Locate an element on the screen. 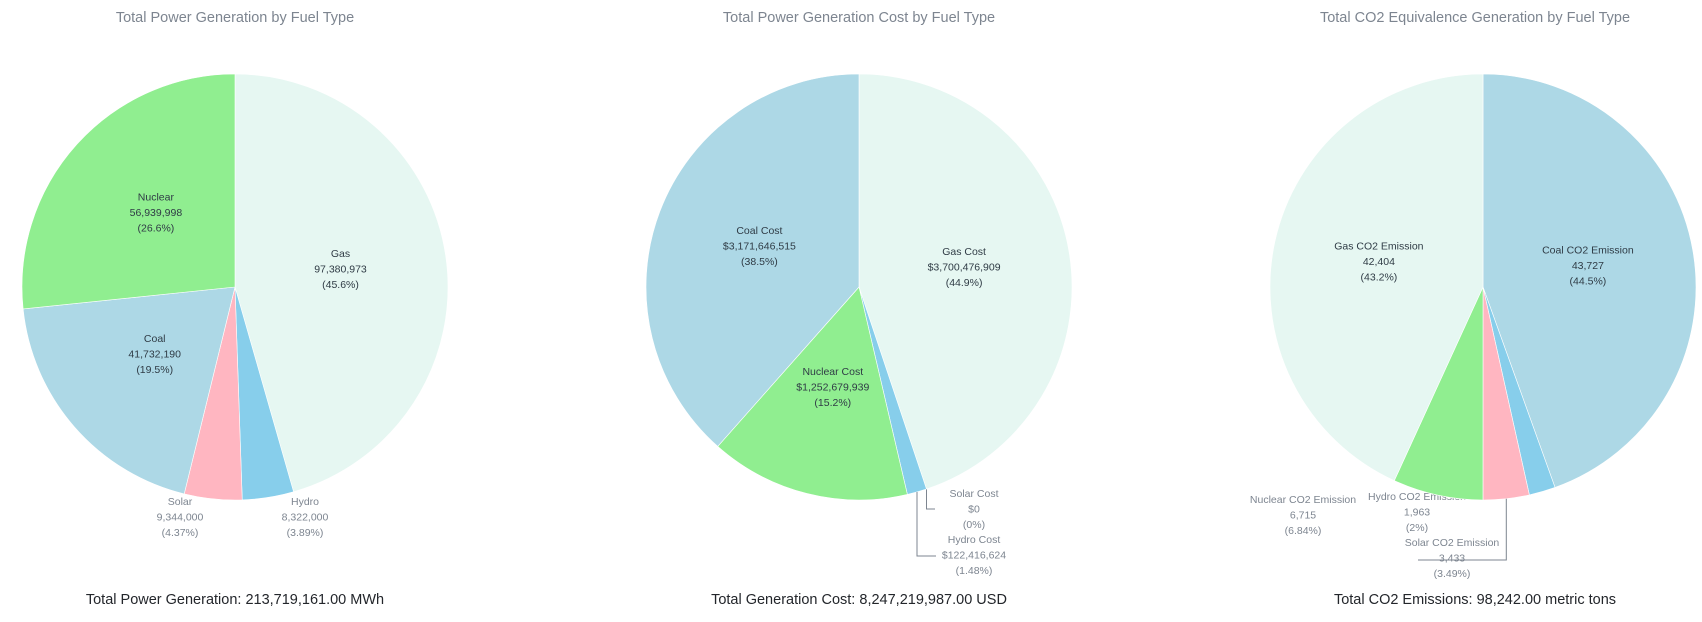  nuclear-data-label: Nuclear 56,939,998 (26.6%) is located at coordinates (156, 213).